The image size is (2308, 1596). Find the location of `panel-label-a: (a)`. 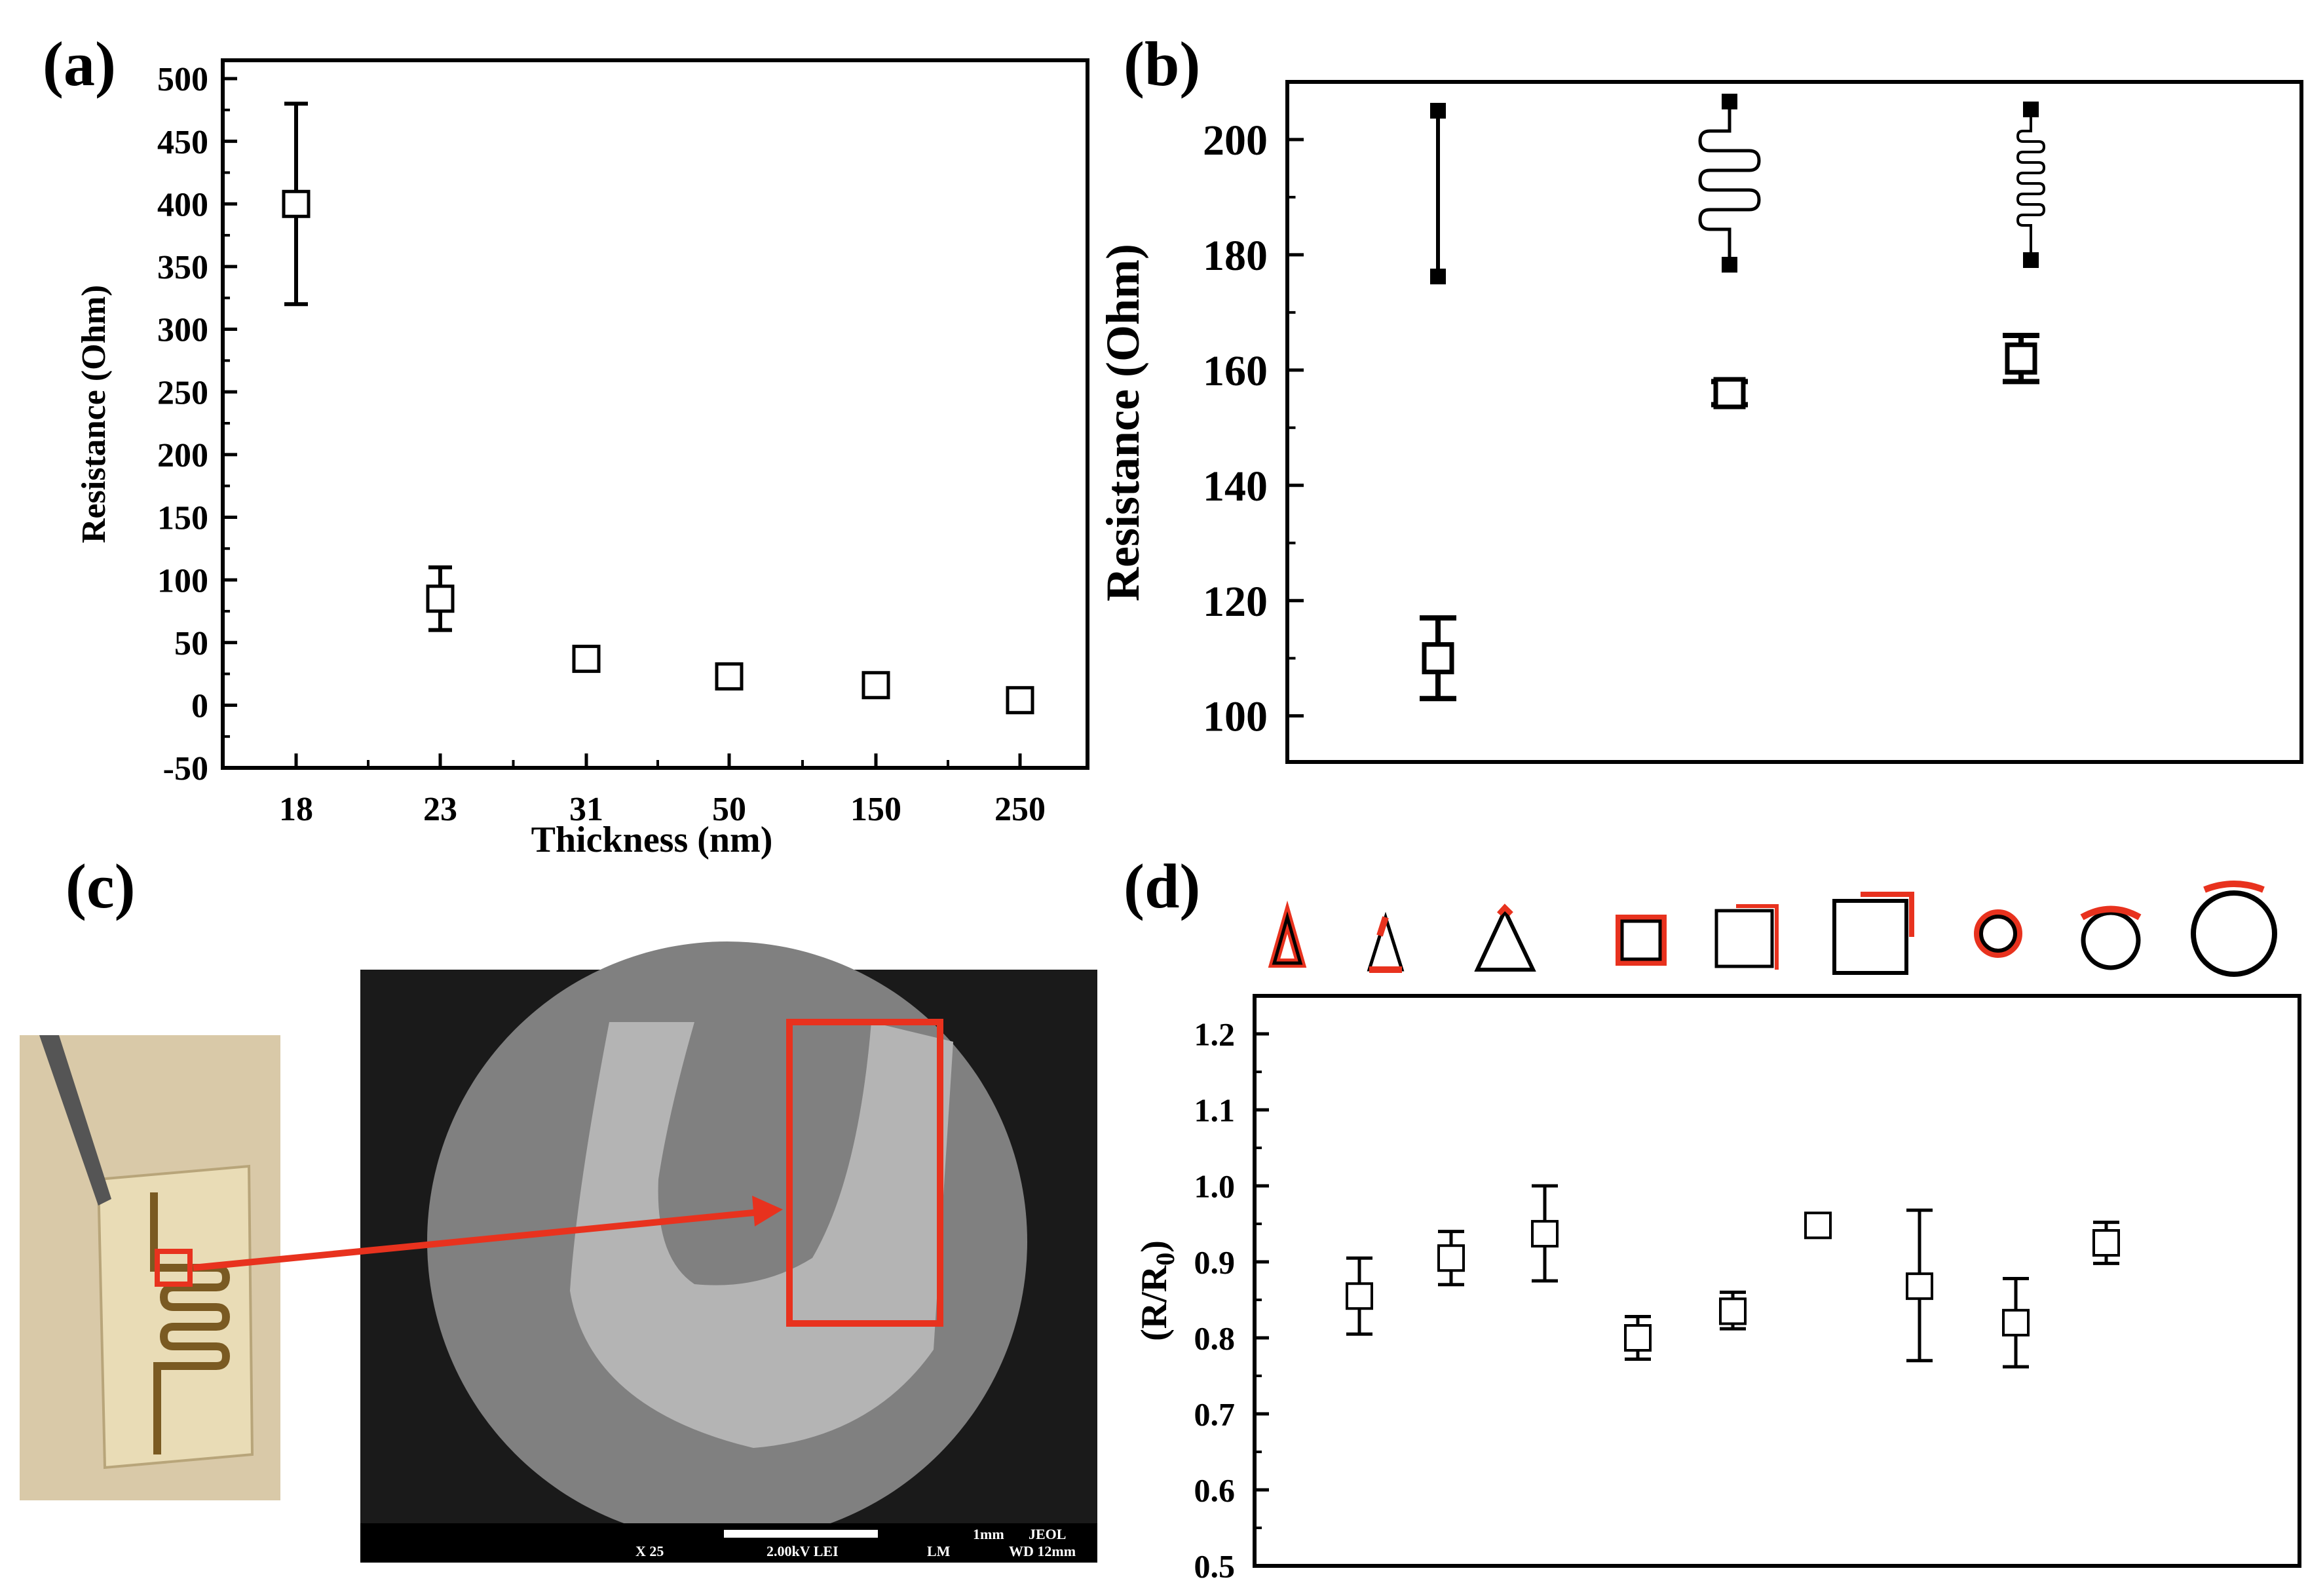

panel-label-a: (a) is located at coordinates (79, 64).